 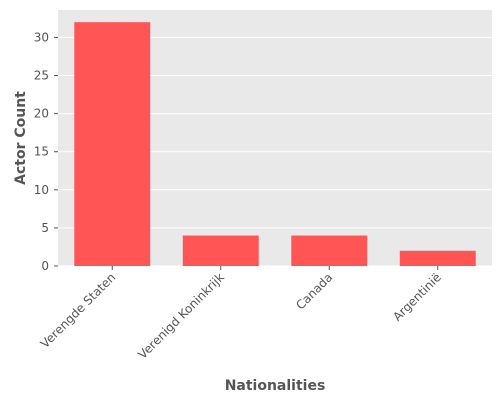 I want to click on x-tick-label: Verenigd Koninkrijk, so click(x=181, y=316).